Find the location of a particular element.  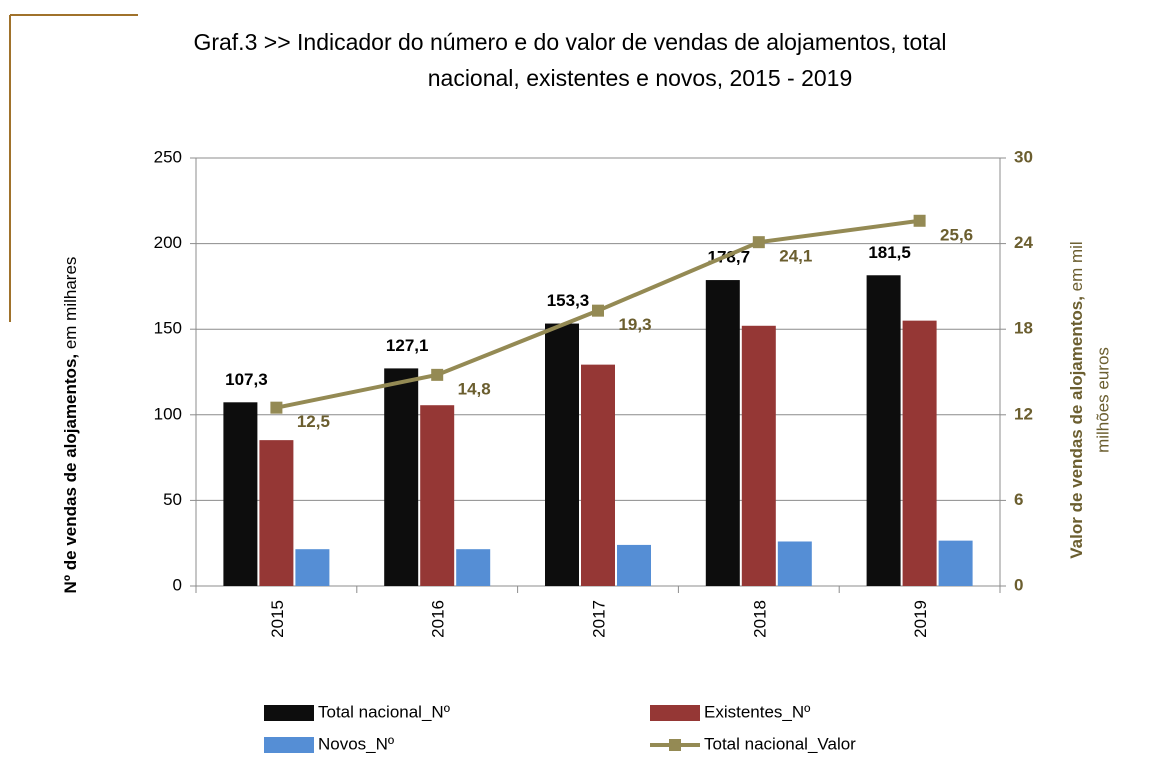

y2-tick-label: 12 is located at coordinates (1023, 413).